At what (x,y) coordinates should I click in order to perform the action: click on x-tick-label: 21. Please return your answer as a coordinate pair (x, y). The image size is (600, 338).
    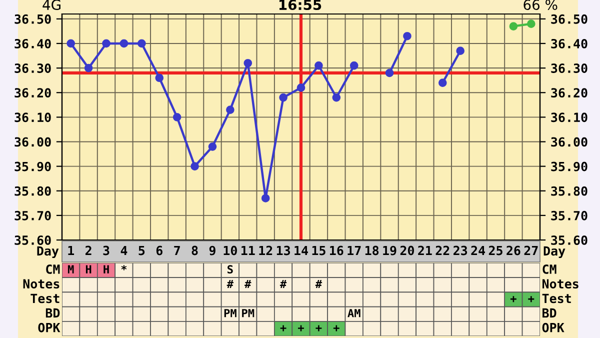
    Looking at the image, I should click on (425, 251).